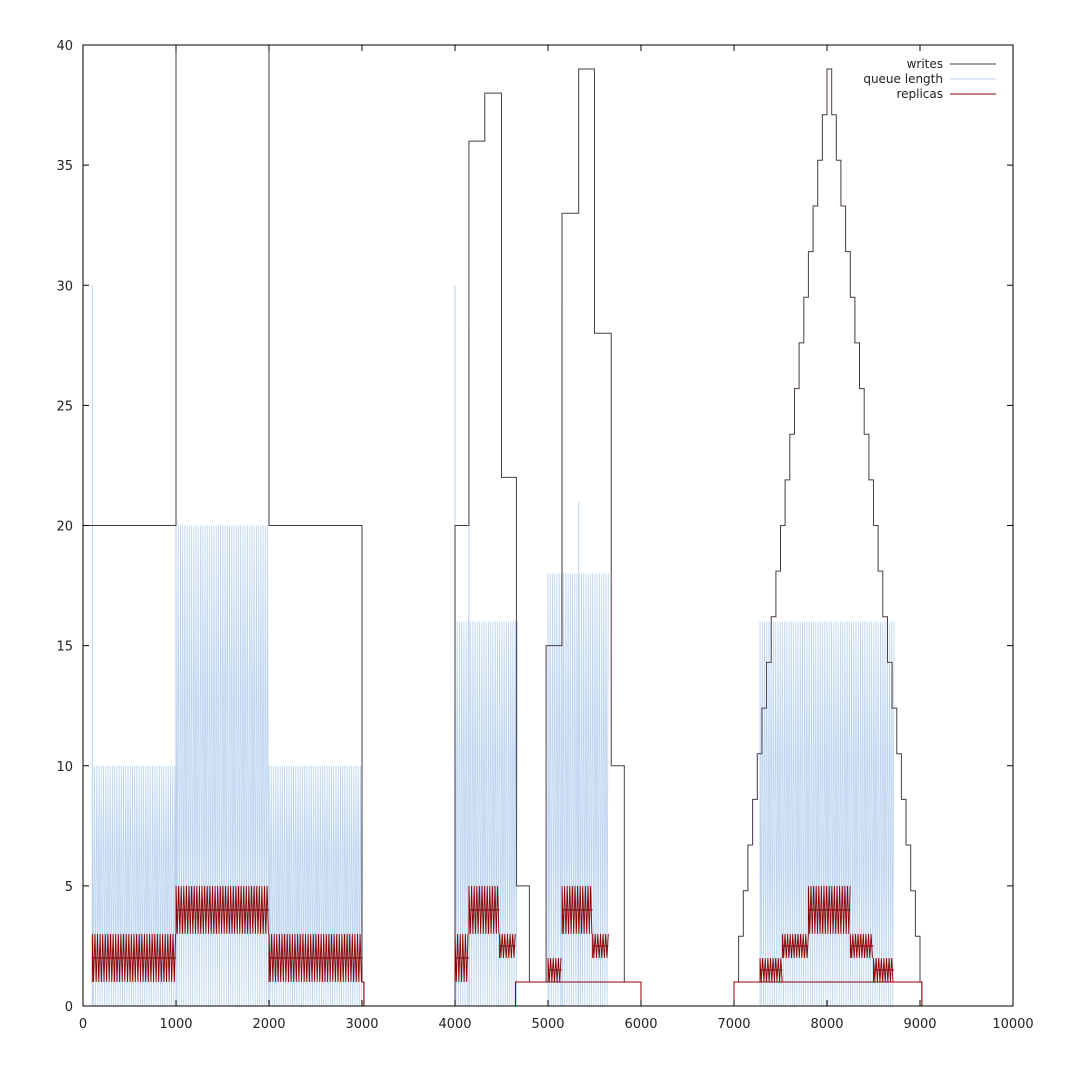  Describe the element at coordinates (64, 286) in the screenshot. I see `y-tick-label-6: 30` at that location.